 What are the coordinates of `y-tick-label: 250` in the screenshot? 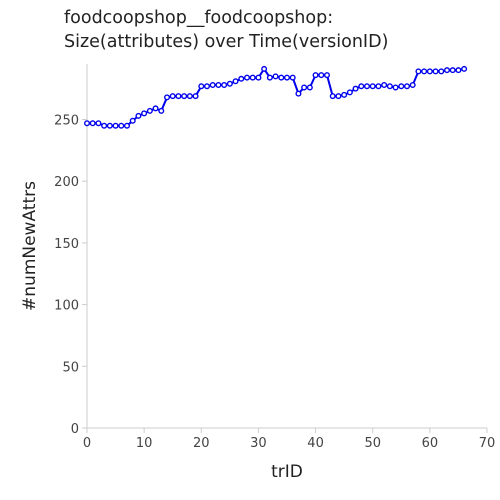 It's located at (66, 121).